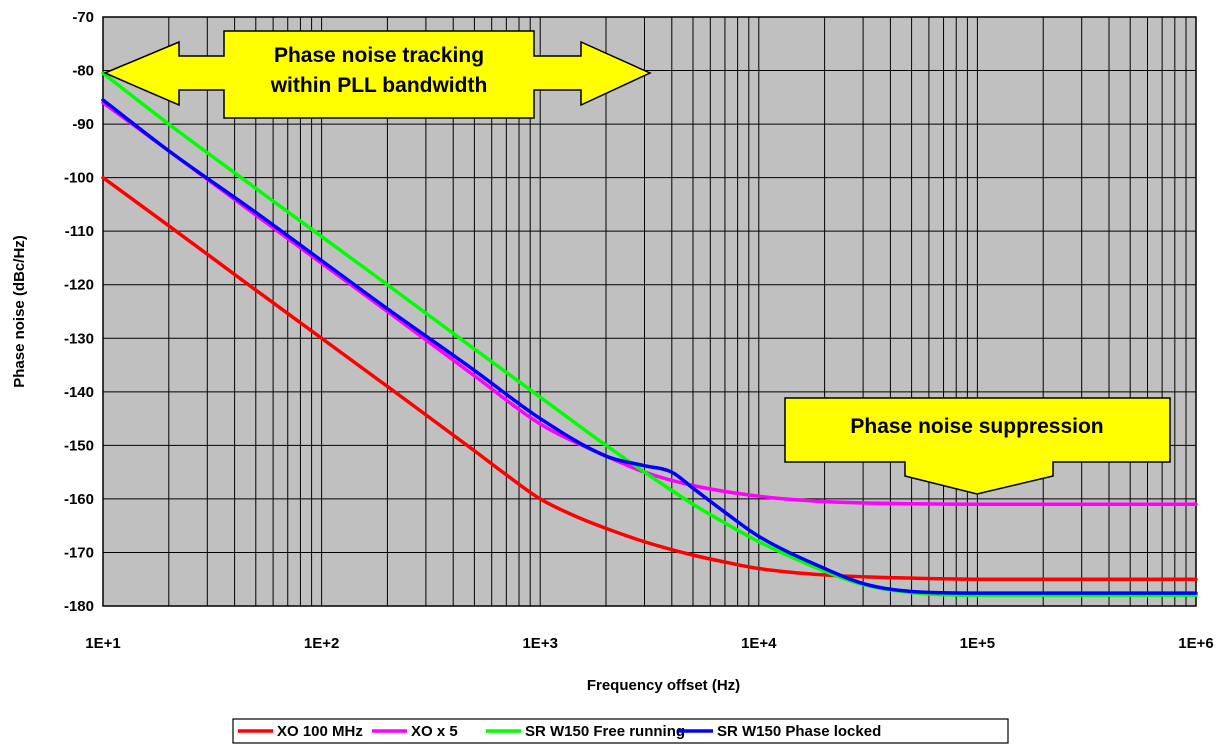 This screenshot has height=744, width=1231. Describe the element at coordinates (79, 552) in the screenshot. I see `y-tick-label: -170` at that location.